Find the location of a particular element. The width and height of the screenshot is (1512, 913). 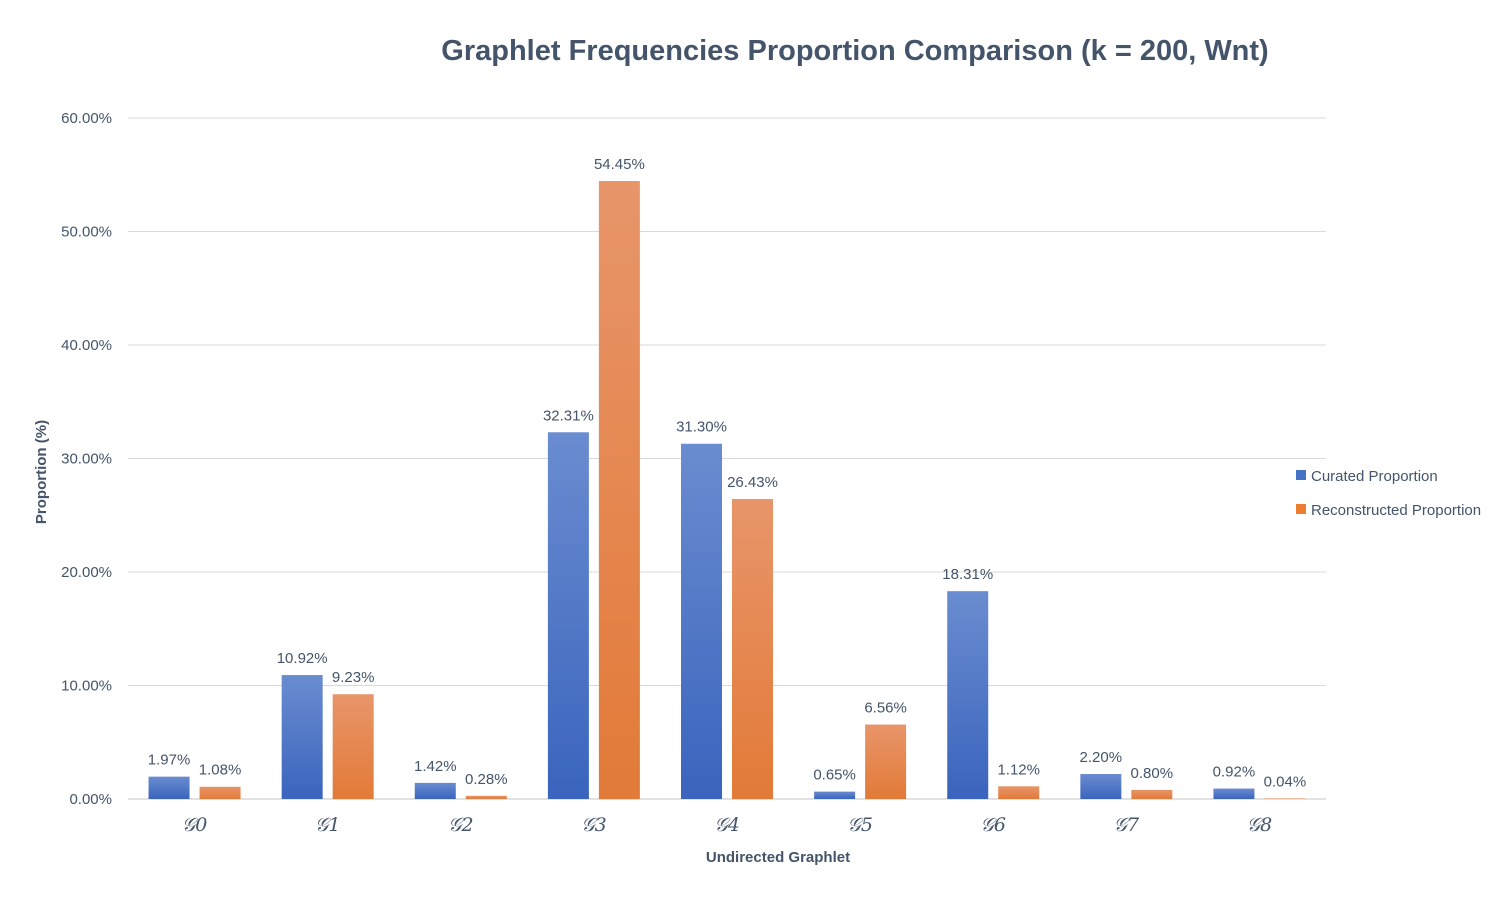

x-category-label: 𝒢4 is located at coordinates (727, 825).